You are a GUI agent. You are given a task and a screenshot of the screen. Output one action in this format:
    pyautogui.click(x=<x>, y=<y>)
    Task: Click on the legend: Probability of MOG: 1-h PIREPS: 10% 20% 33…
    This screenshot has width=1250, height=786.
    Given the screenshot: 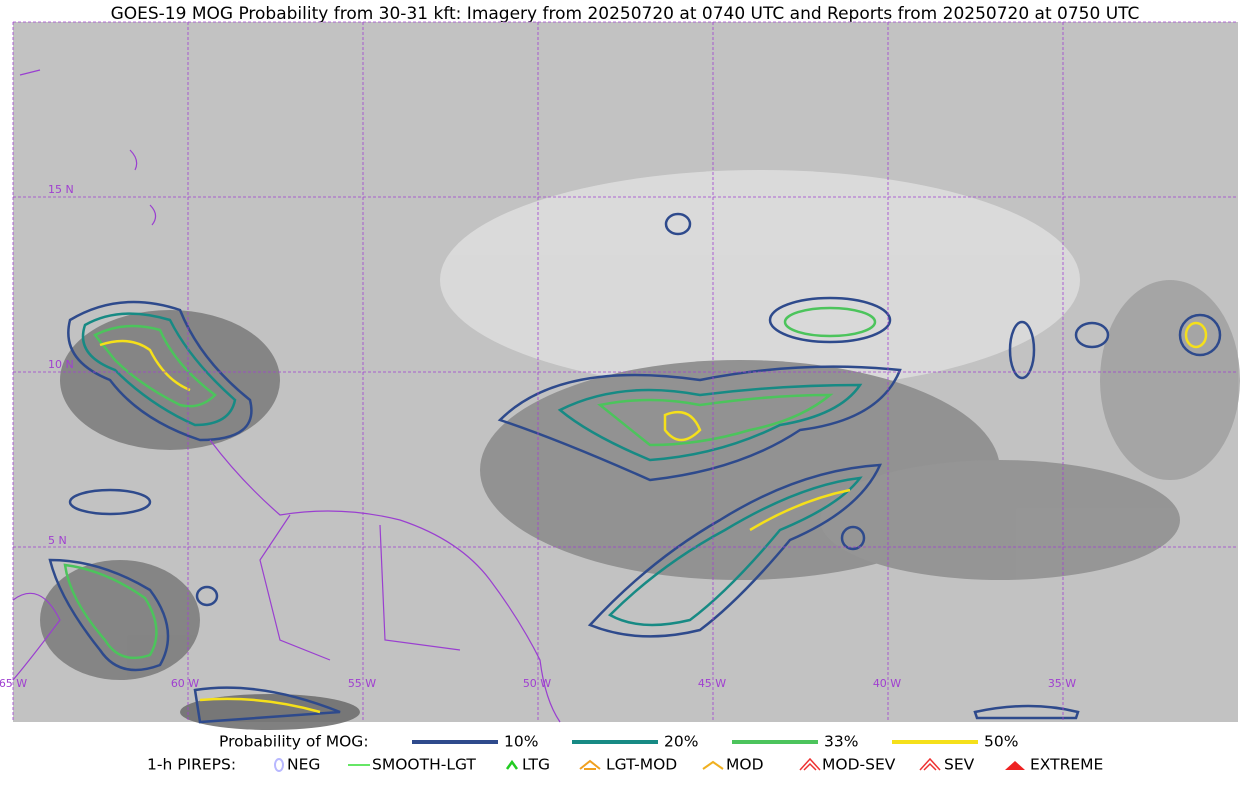 What is the action you would take?
    pyautogui.click(x=625, y=753)
    